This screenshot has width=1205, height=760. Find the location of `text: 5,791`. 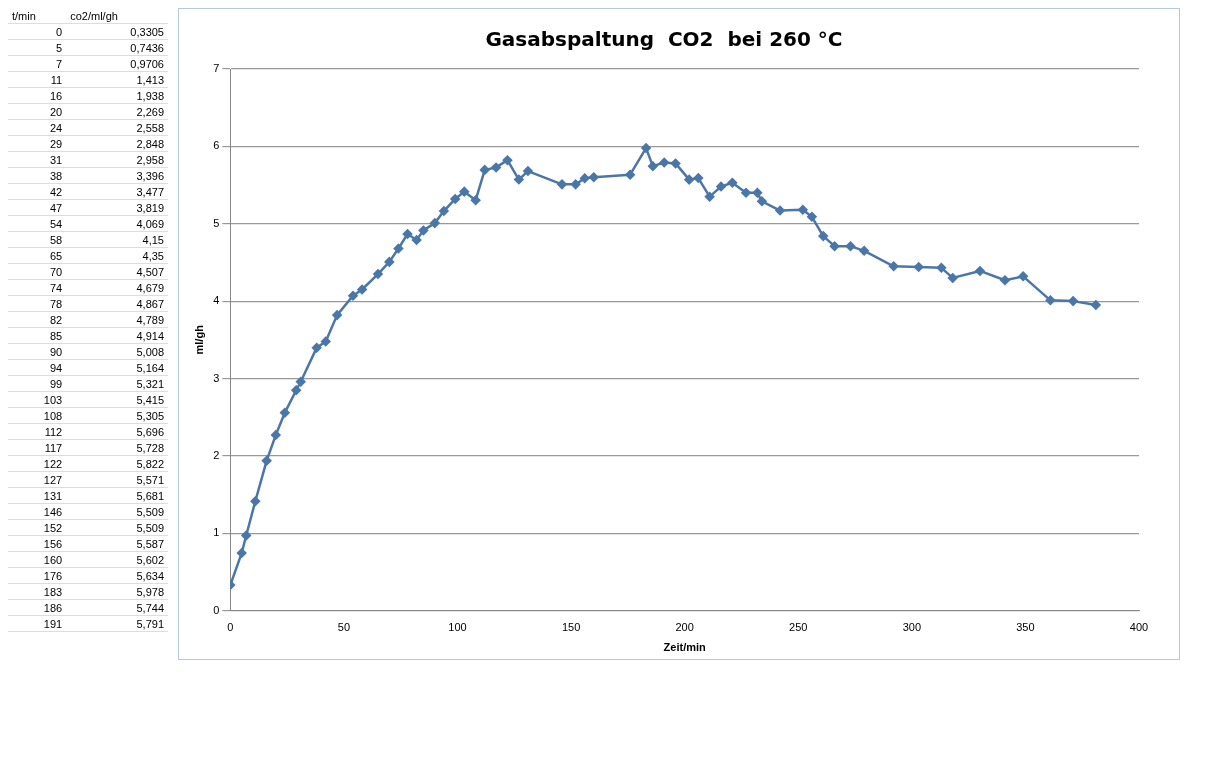

text: 5,791 is located at coordinates (117, 623).